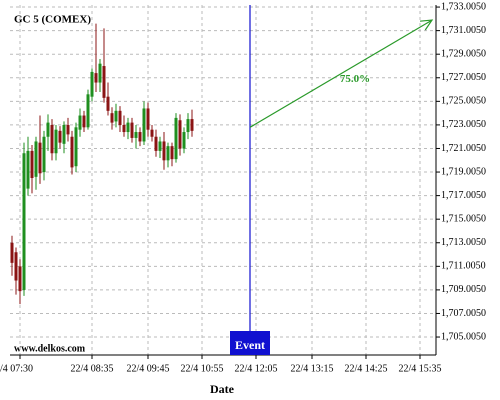 The height and width of the screenshot is (400, 500). I want to click on y-tick-label: 1,717.0050, so click(463, 195).